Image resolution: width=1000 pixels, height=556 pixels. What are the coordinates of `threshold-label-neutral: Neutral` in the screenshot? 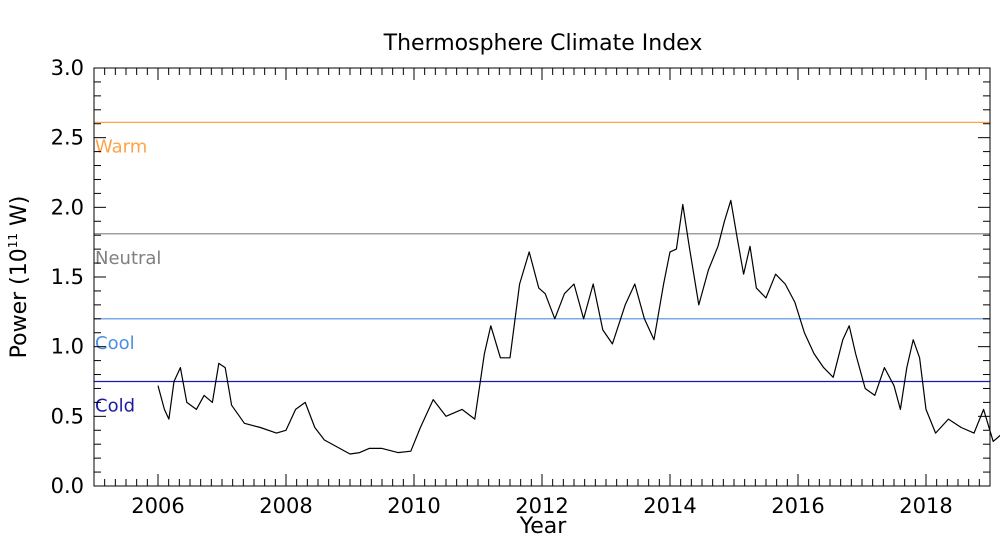 It's located at (128, 258).